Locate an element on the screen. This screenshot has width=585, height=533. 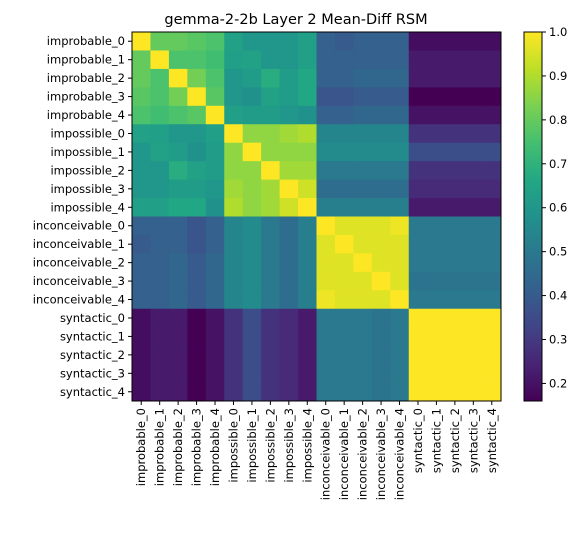
y-tick-label: improbable_0 is located at coordinates (86, 41).